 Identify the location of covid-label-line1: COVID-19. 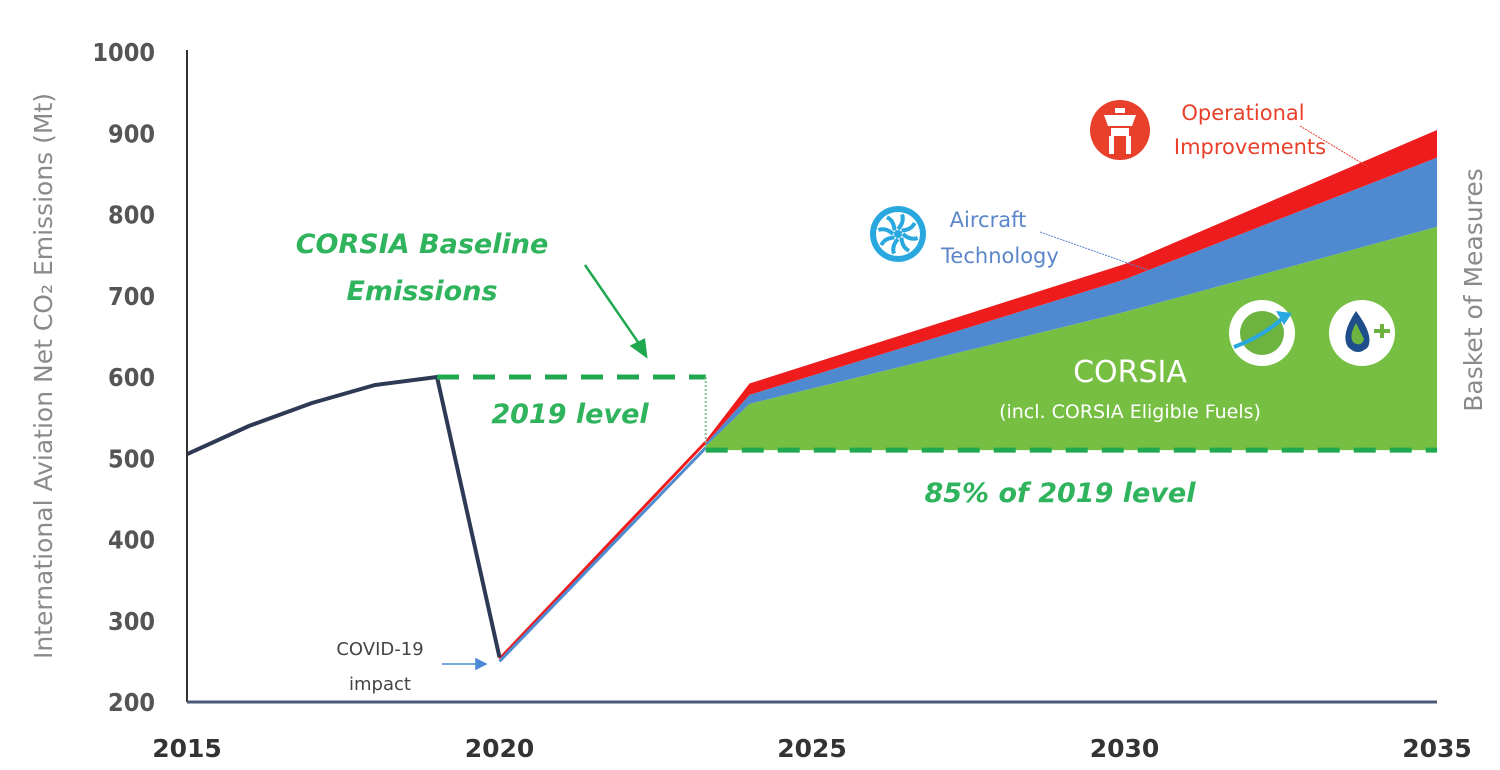
(379, 649).